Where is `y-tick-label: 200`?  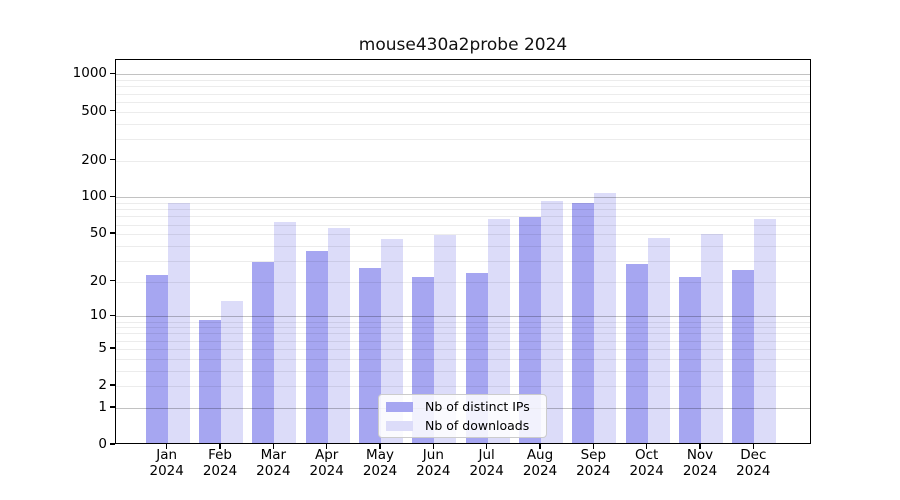 y-tick-label: 200 is located at coordinates (94, 159).